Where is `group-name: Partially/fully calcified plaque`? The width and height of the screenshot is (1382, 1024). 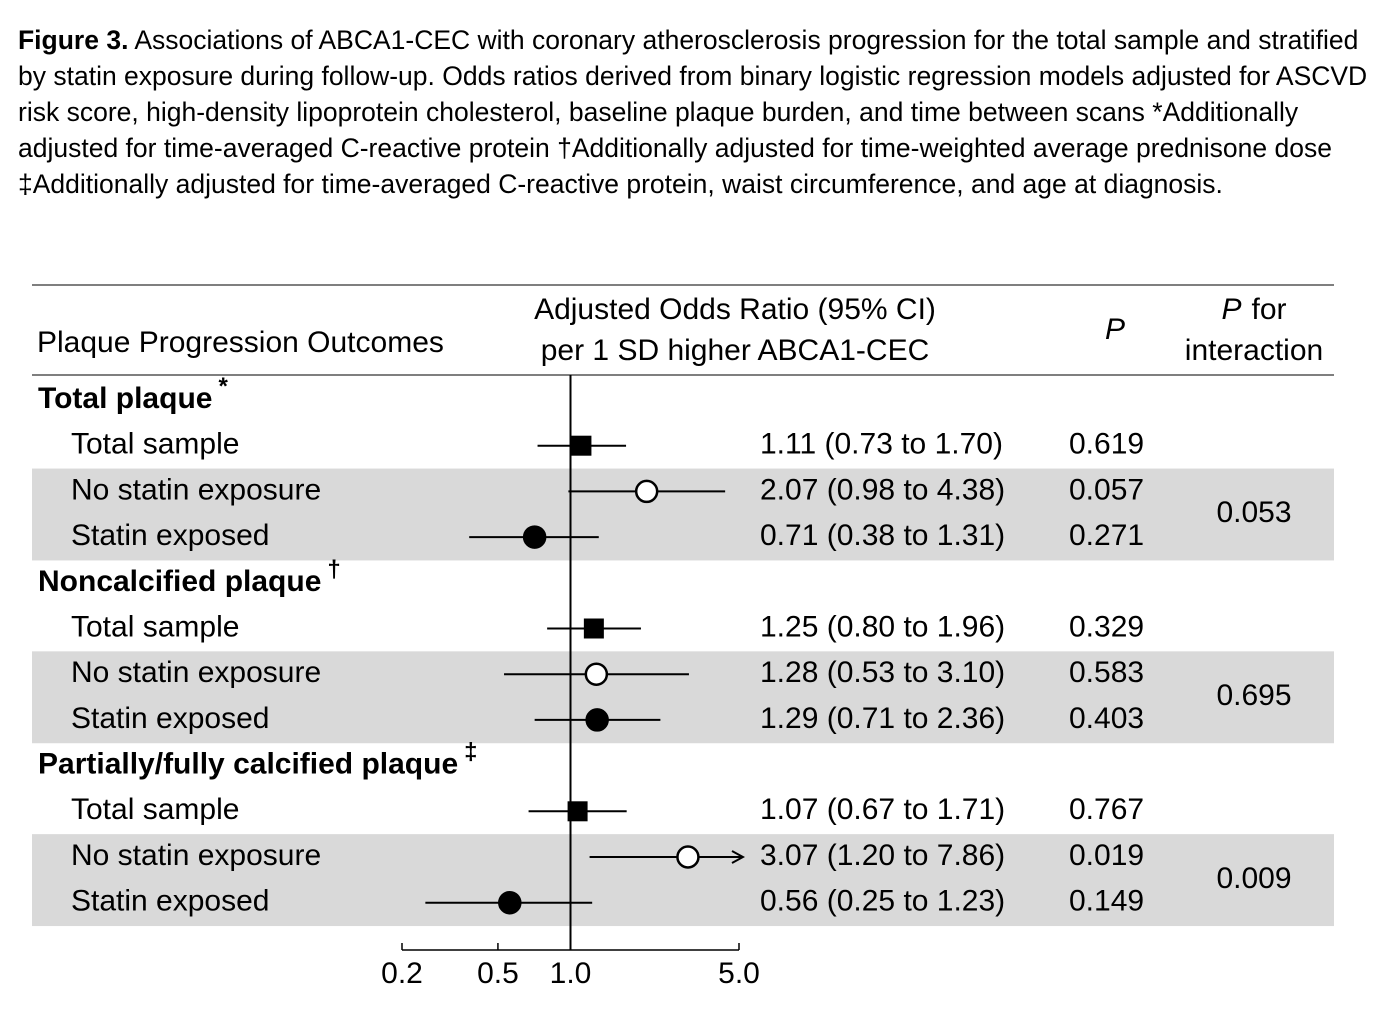
group-name: Partially/fully calcified plaque is located at coordinates (248, 764).